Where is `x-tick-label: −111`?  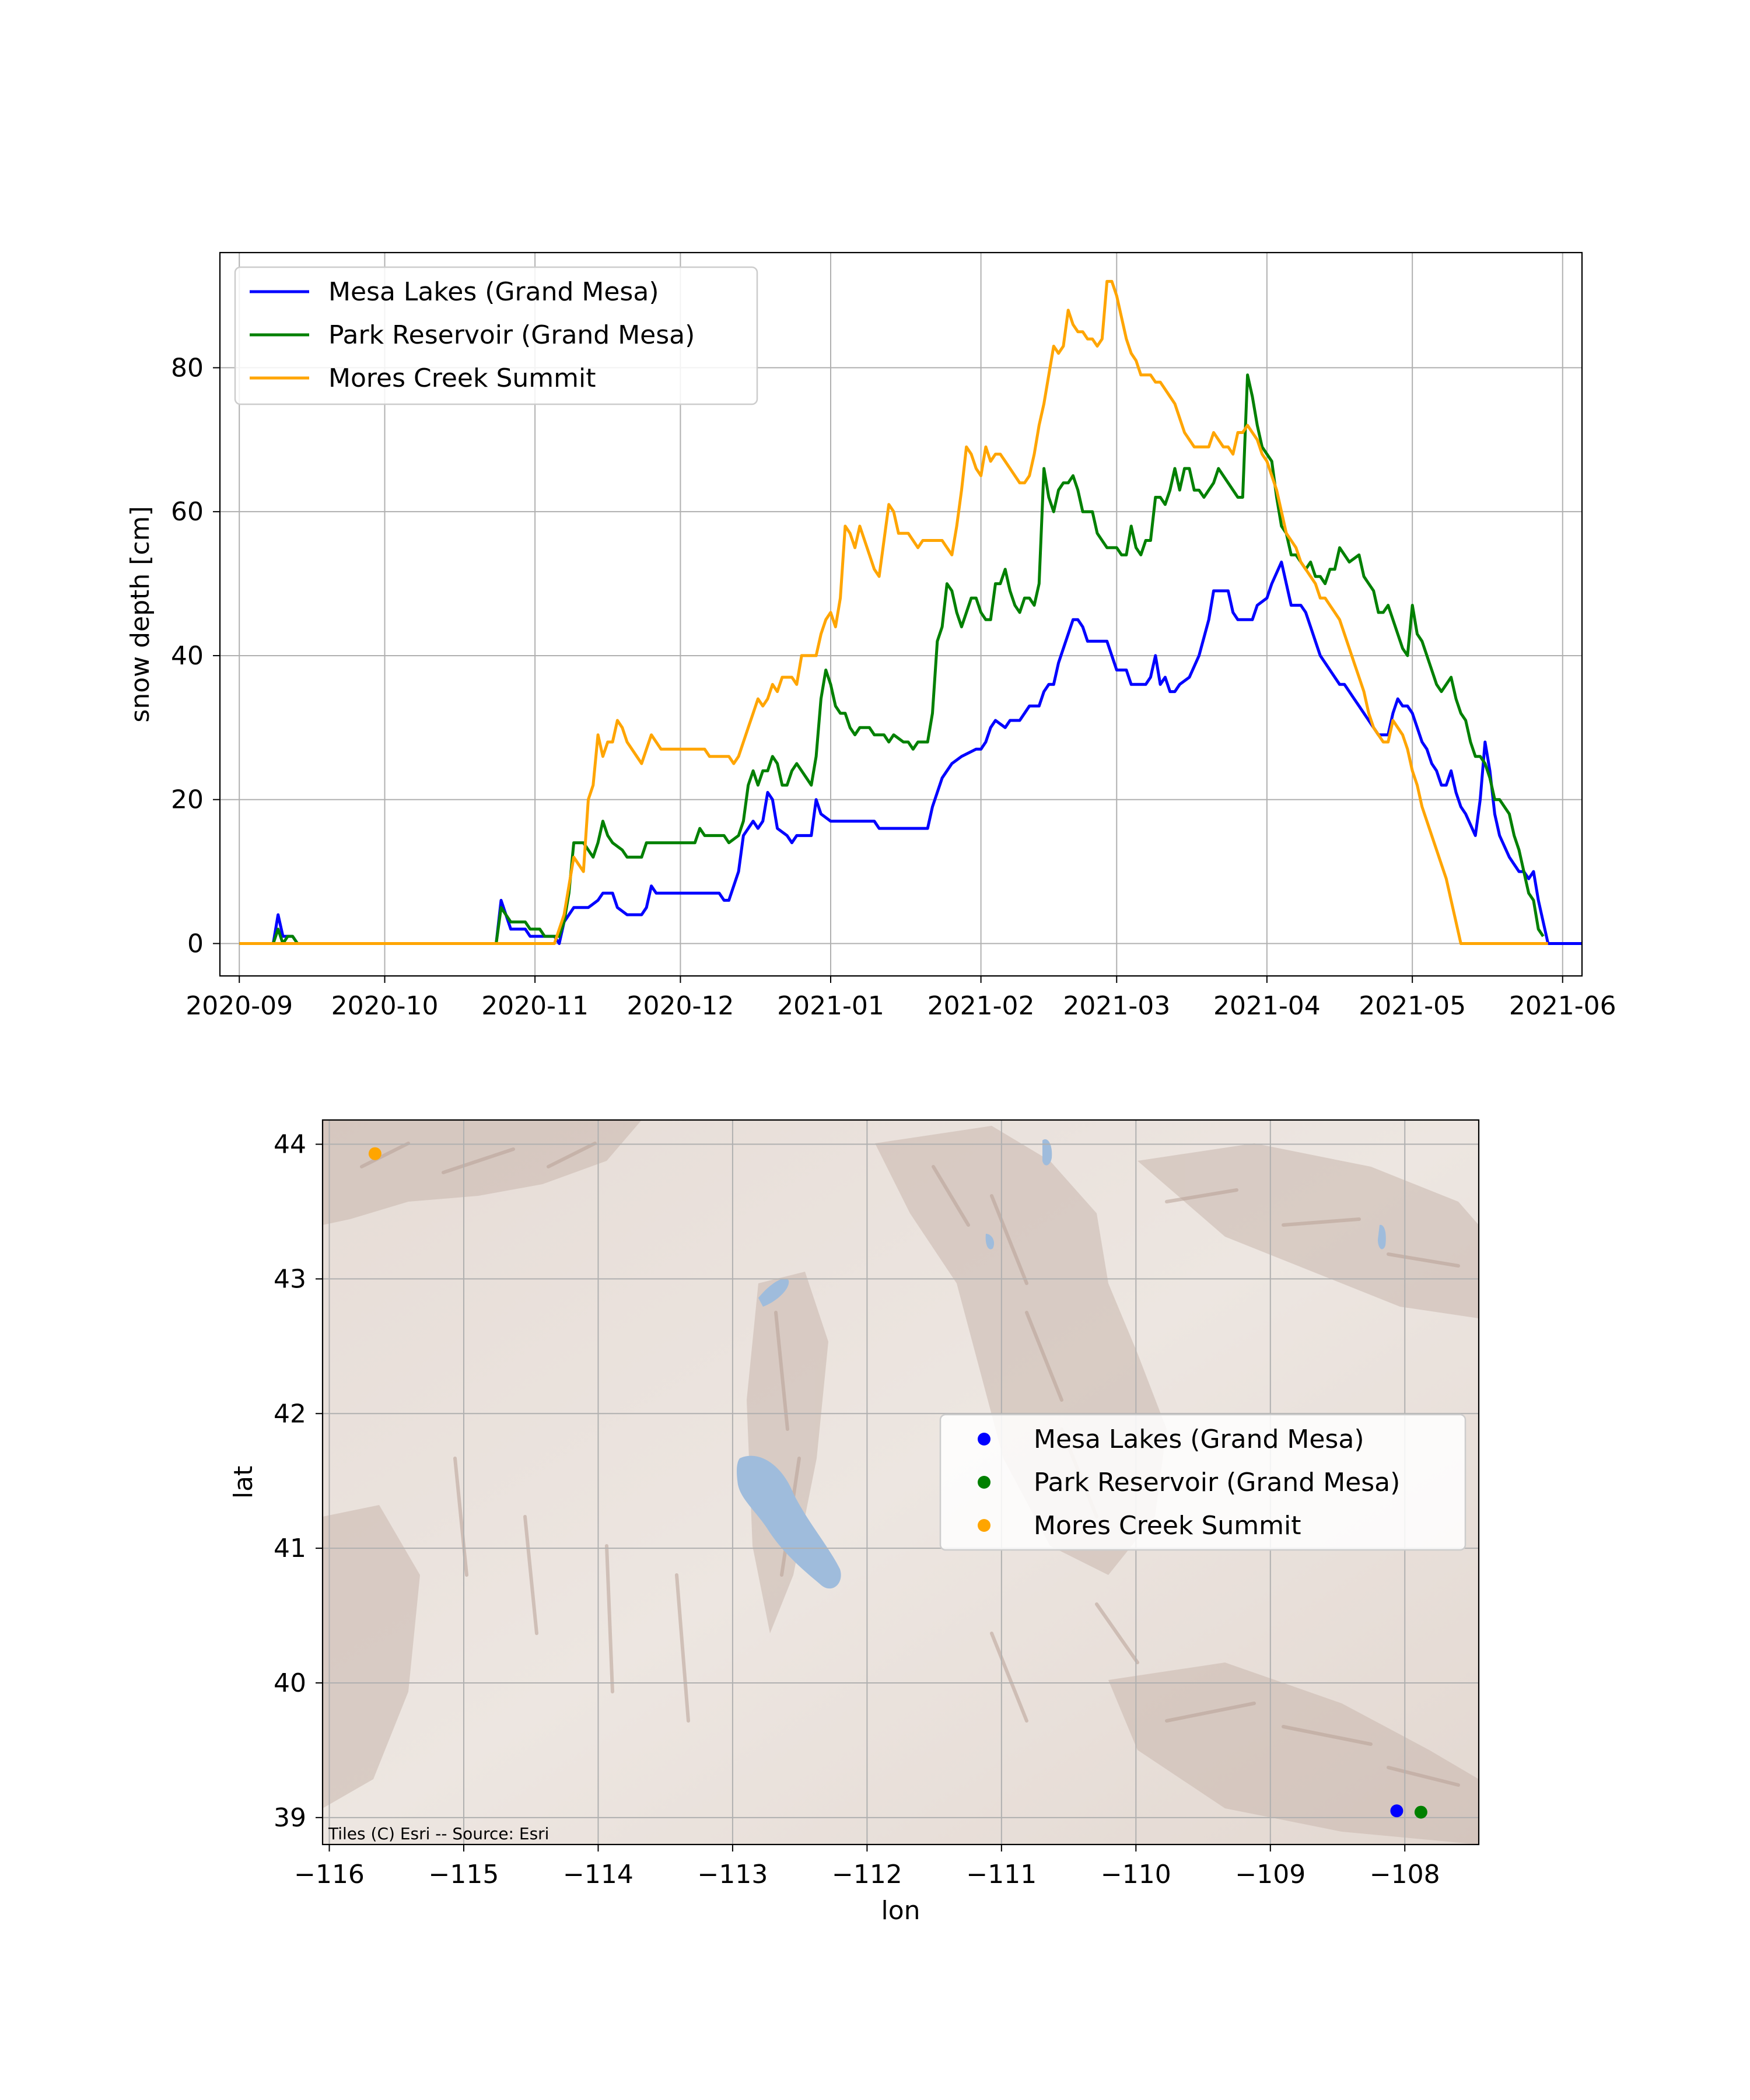
x-tick-label: −111 is located at coordinates (1001, 1874).